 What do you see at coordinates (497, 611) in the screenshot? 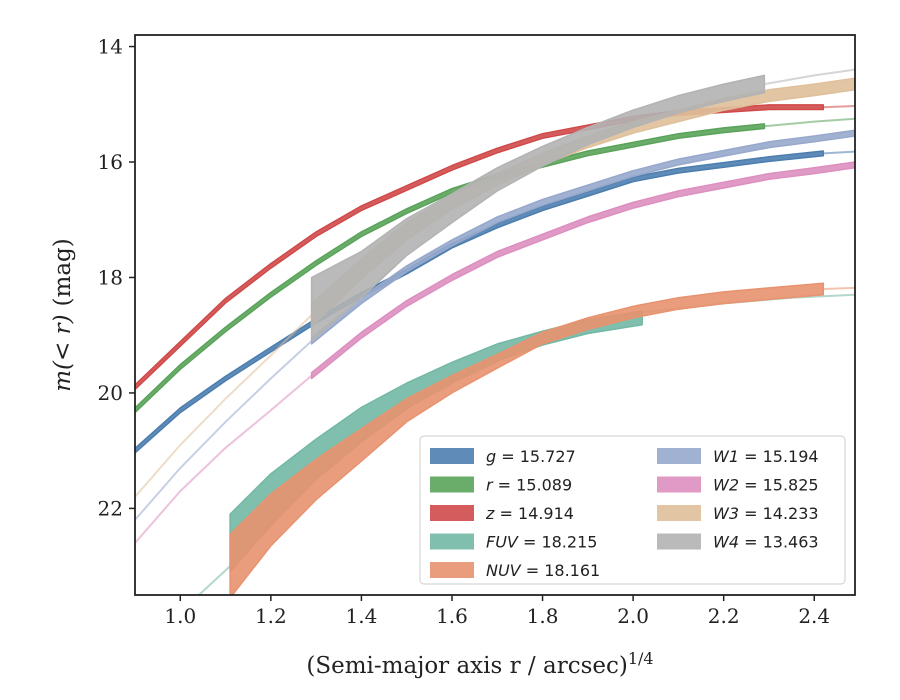
I see `x-axis: 1.0 1.2 1.4 1.6 1.8 2.0 2.2 2.4` at bounding box center [497, 611].